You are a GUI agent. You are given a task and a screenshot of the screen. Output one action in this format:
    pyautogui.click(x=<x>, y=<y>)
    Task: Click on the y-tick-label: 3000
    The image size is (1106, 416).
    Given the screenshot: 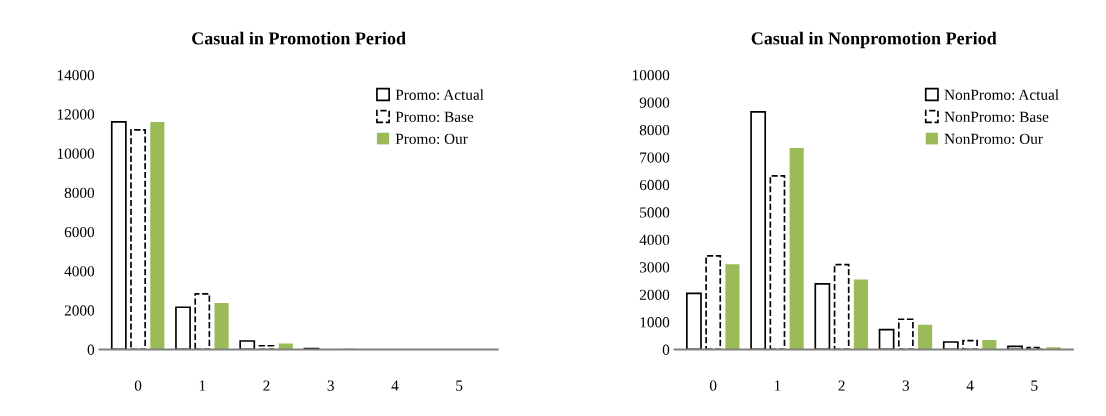 What is the action you would take?
    pyautogui.click(x=654, y=267)
    